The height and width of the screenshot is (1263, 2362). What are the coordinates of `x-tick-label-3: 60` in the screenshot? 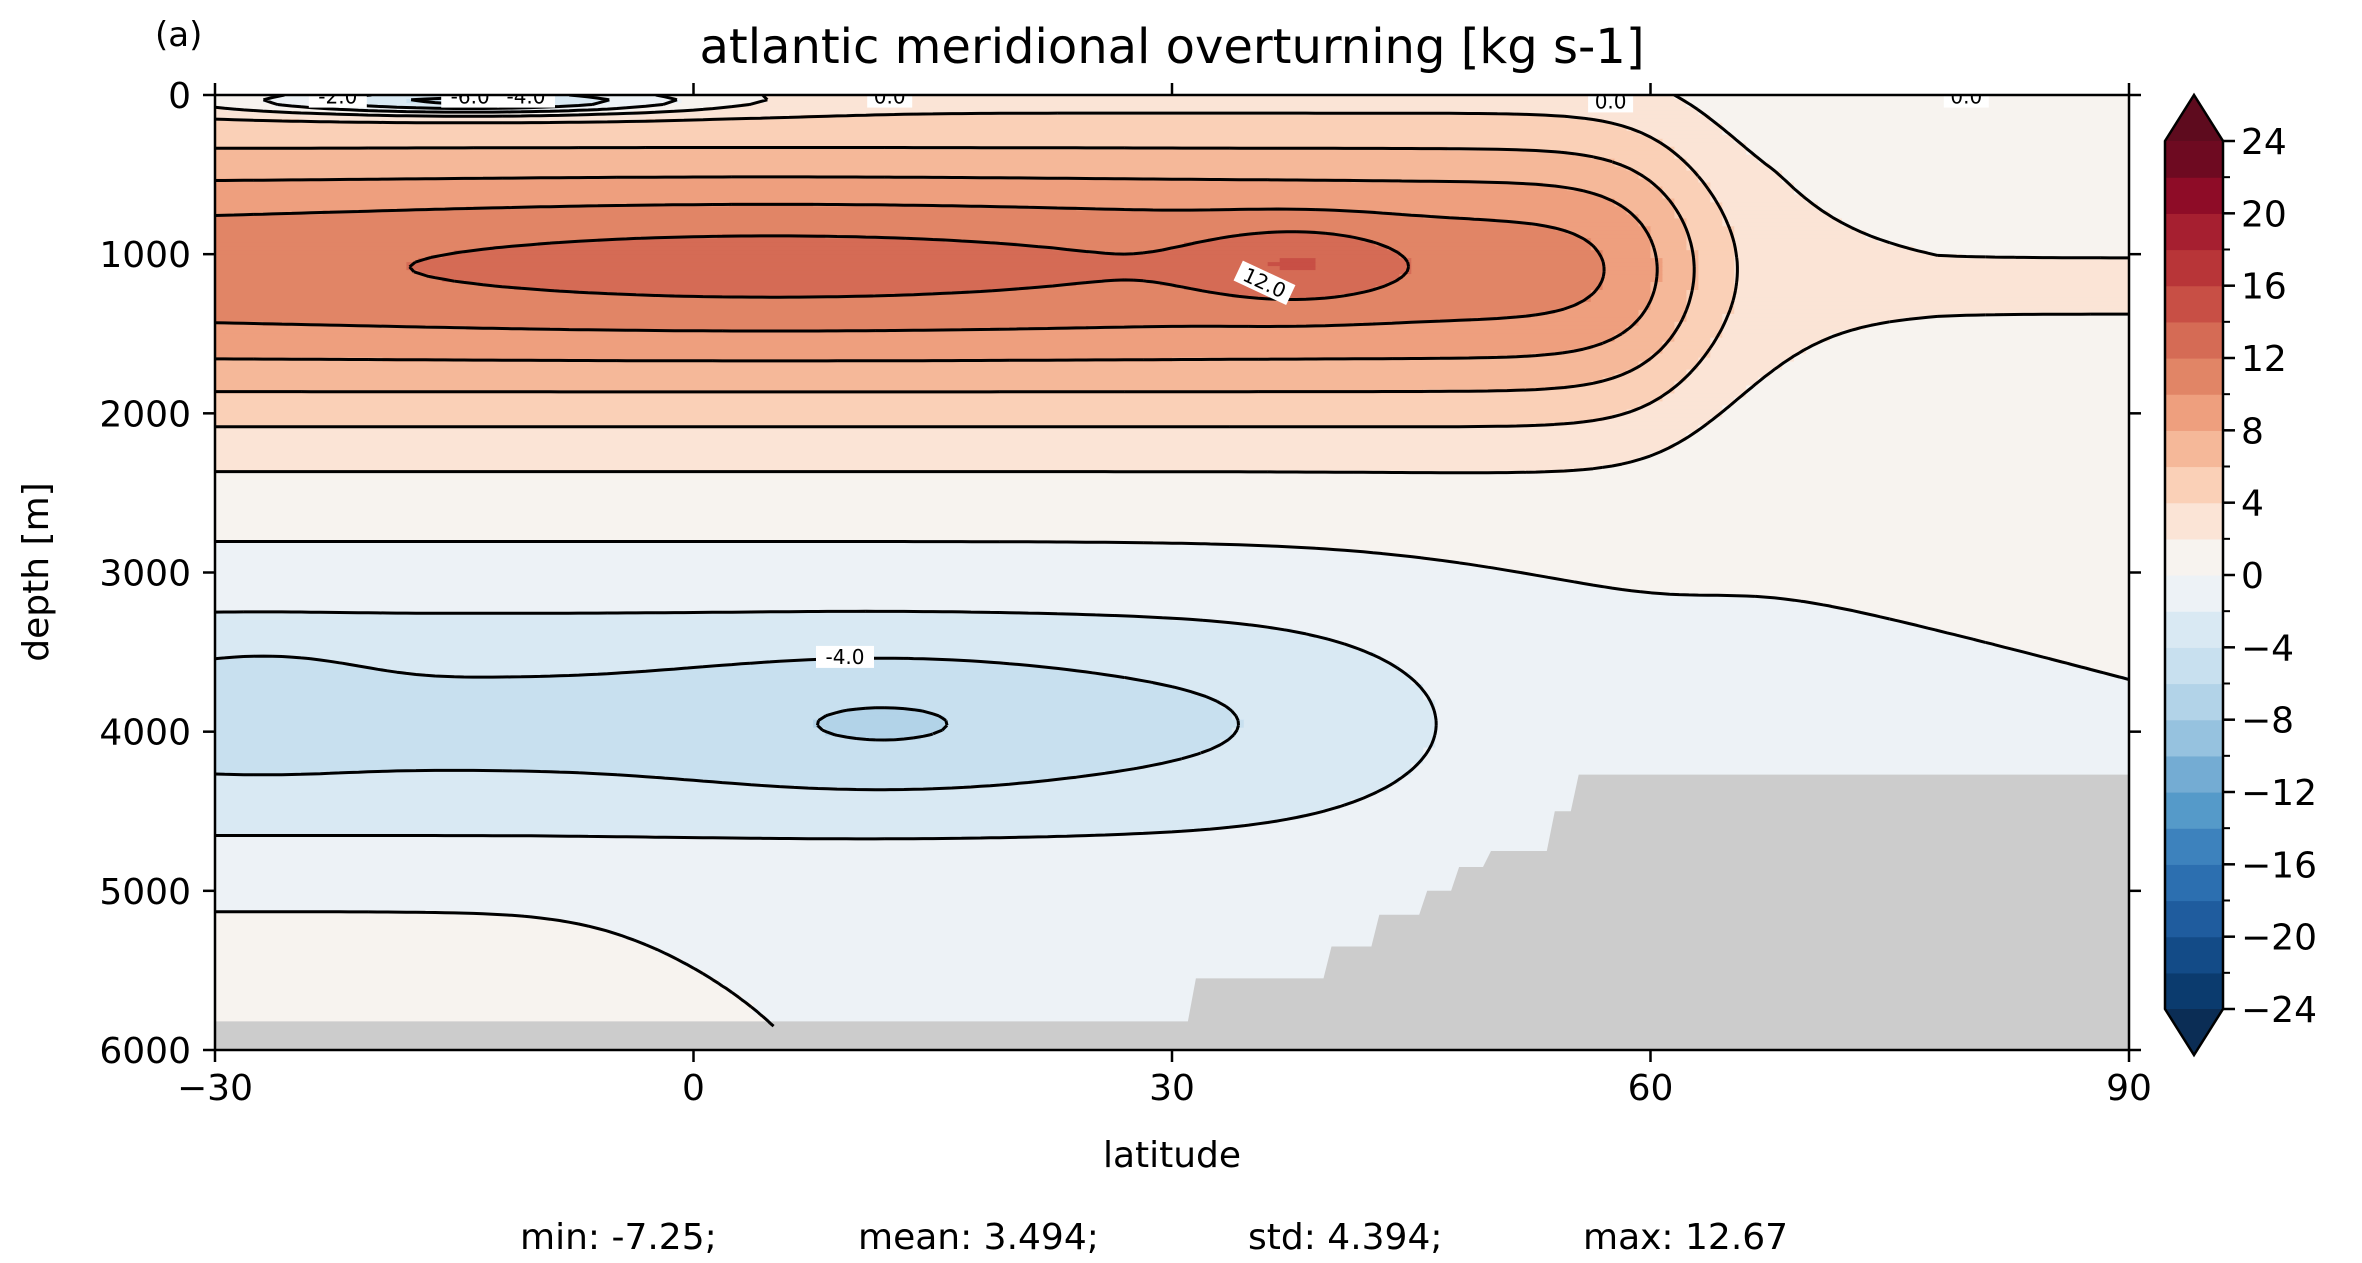 It's located at (1651, 1088).